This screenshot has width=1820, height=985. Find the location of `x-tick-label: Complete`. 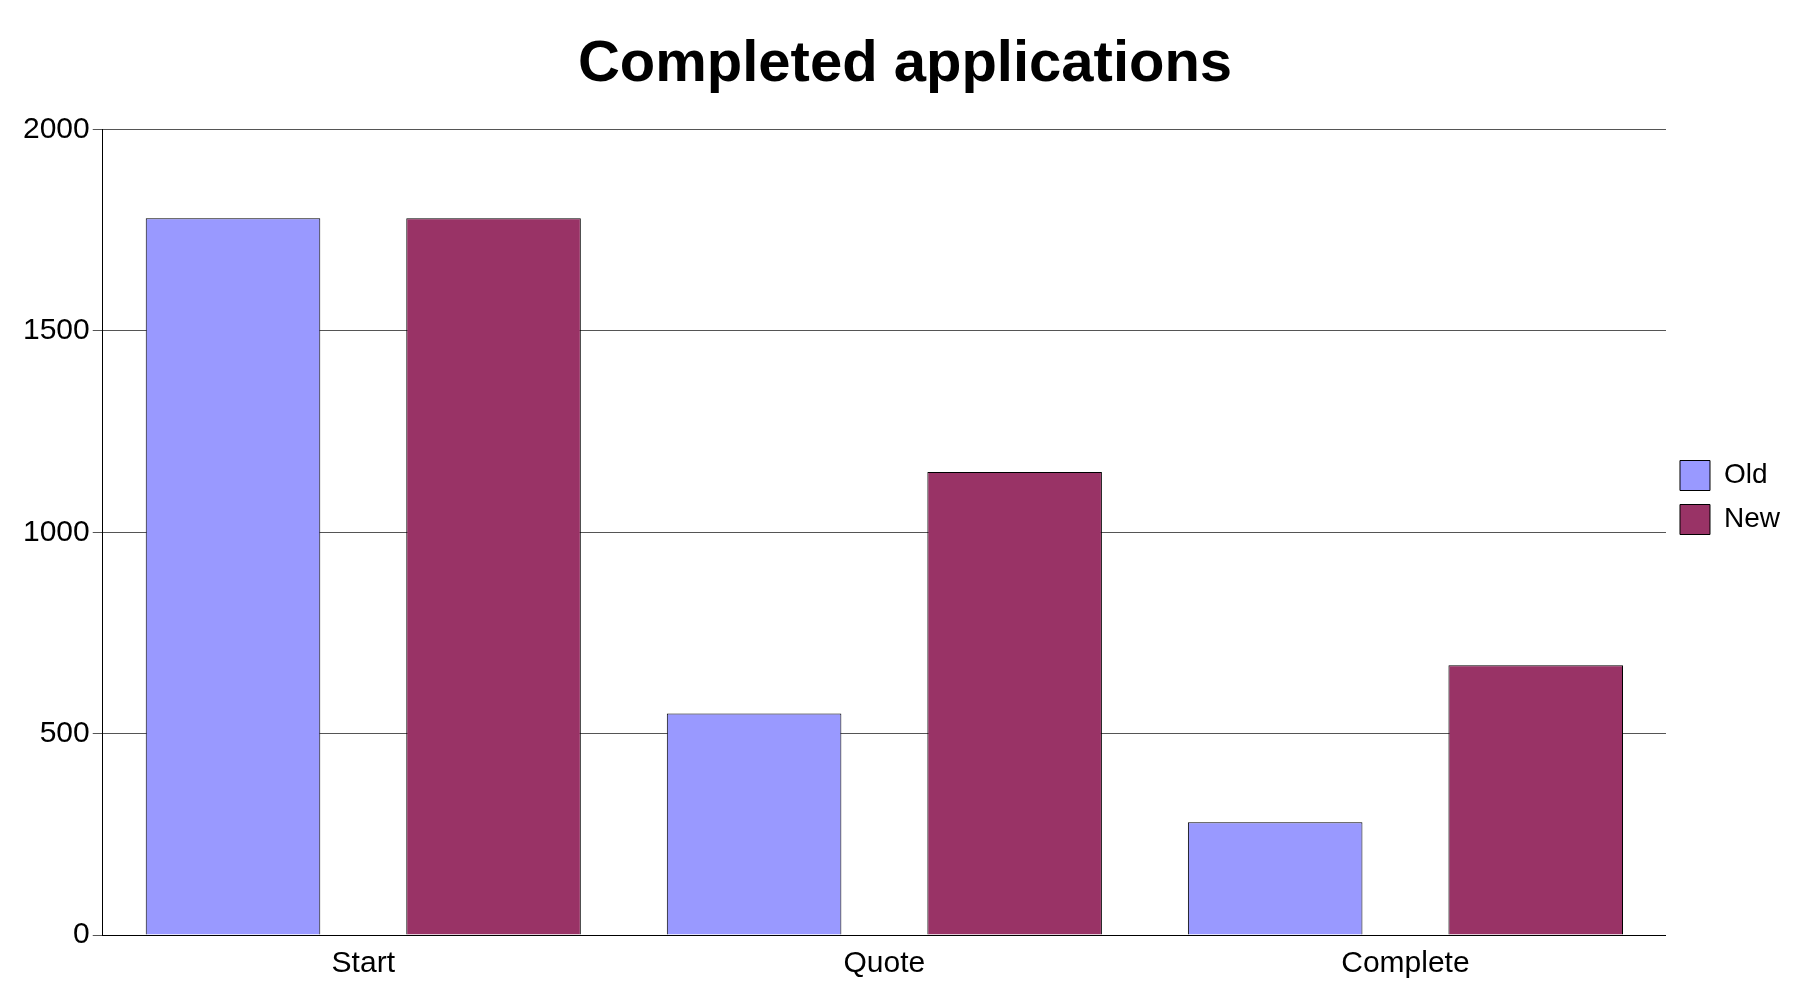

x-tick-label: Complete is located at coordinates (1405, 962).